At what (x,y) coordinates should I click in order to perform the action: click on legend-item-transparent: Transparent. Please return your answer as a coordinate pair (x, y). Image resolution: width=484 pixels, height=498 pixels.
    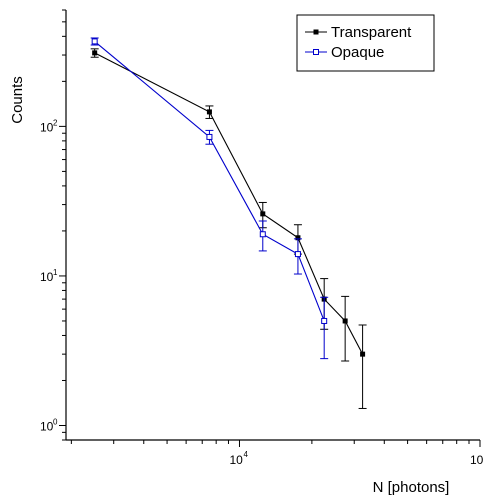
    Looking at the image, I should click on (358, 32).